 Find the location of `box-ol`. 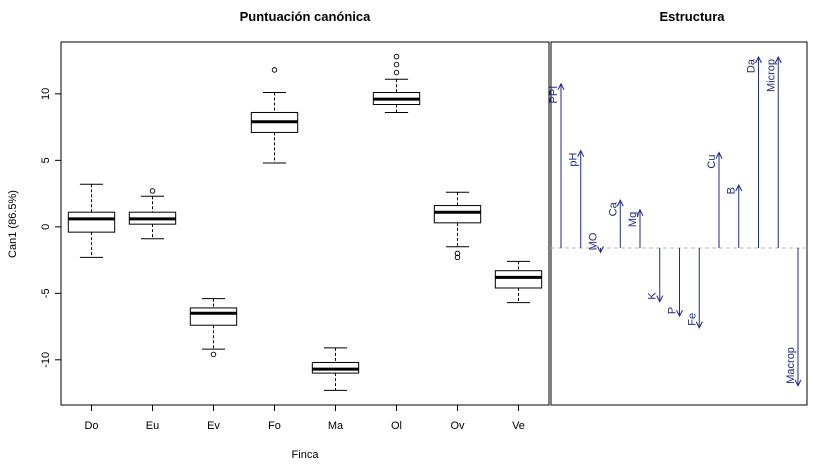

box-ol is located at coordinates (396, 83).